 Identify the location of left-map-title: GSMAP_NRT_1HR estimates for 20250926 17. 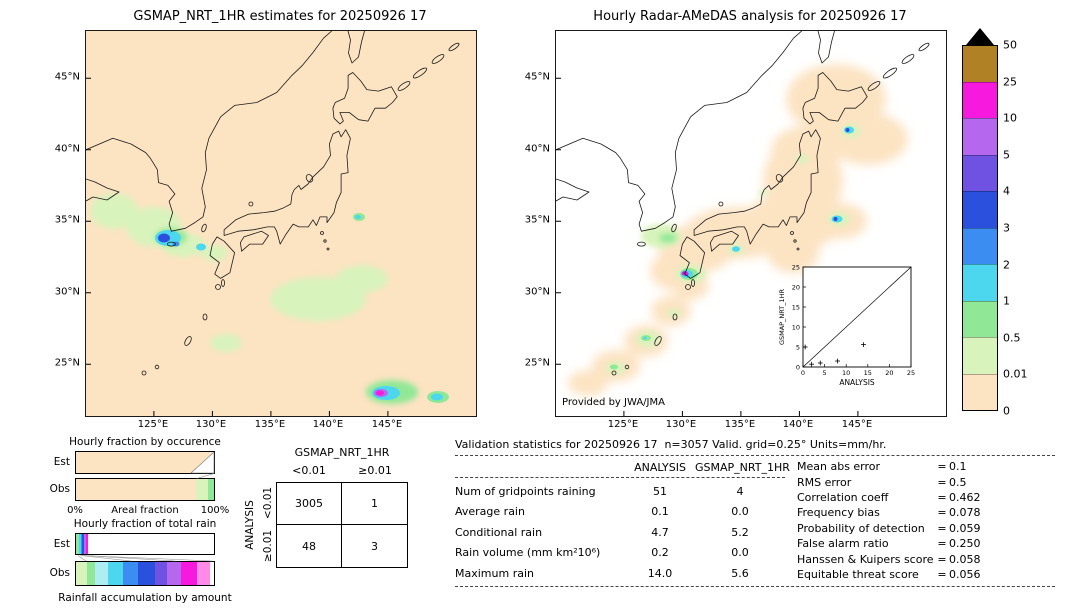
(280, 16).